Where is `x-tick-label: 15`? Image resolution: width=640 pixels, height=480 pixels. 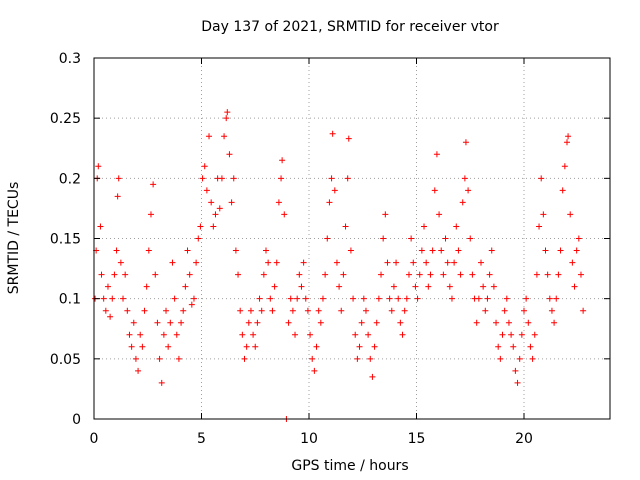
x-tick-label: 15 is located at coordinates (417, 439).